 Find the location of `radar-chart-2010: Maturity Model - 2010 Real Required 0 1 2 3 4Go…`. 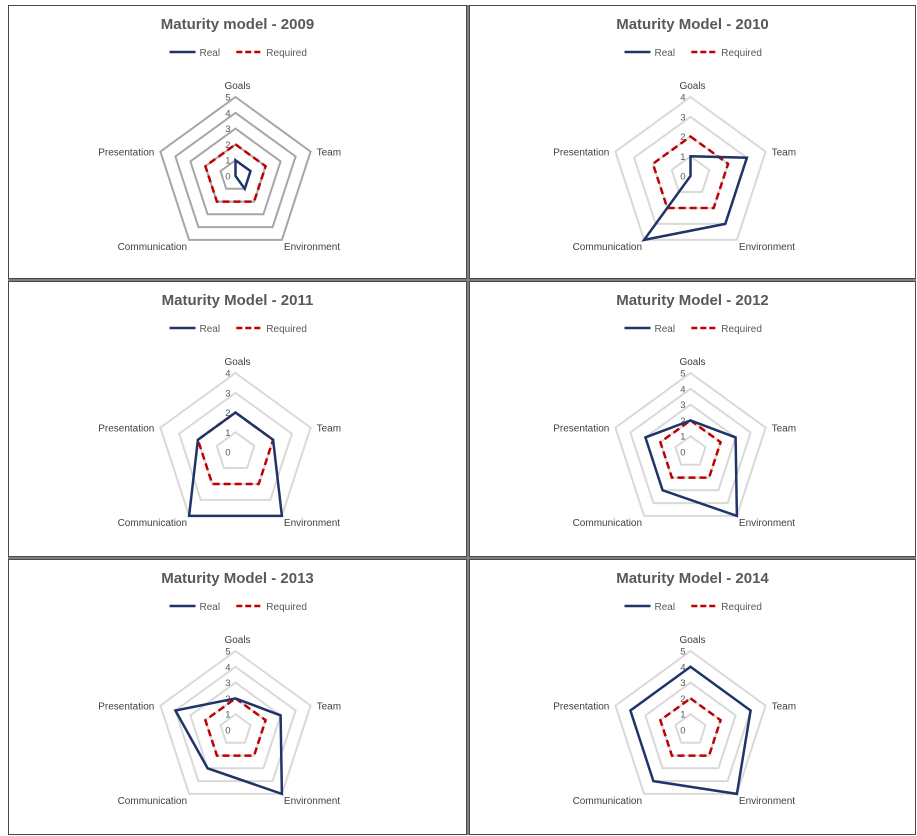

radar-chart-2010: Maturity Model - 2010 Real Required 0 1 2 3 4Go… is located at coordinates (674, 134).